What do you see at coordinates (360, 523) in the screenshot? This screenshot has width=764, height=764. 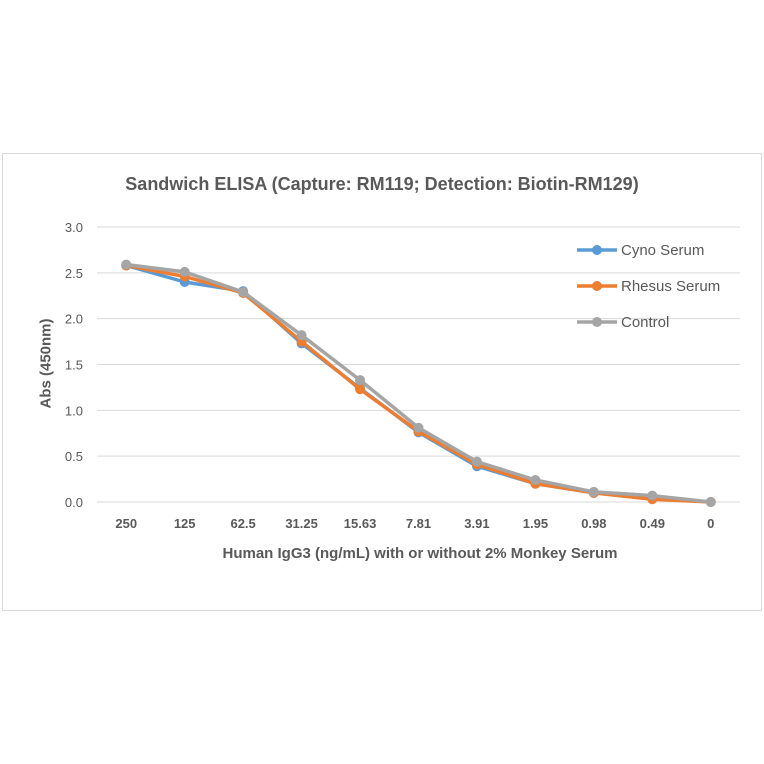 I see `x-tick-label: 15.63` at bounding box center [360, 523].